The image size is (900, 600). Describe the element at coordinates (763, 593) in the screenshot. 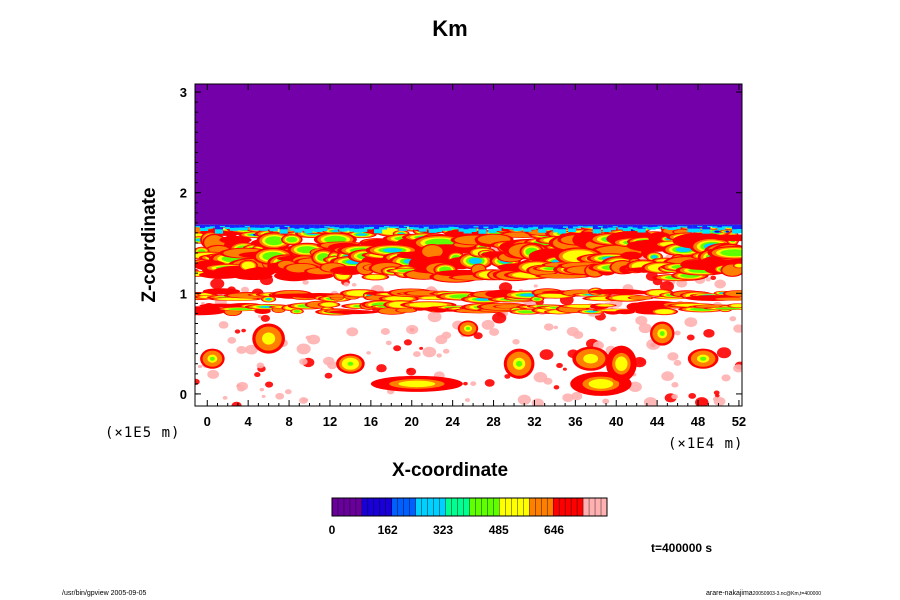

I see `footer-right: arare-nakajima20050903-3.nc@Km,t=400000` at that location.